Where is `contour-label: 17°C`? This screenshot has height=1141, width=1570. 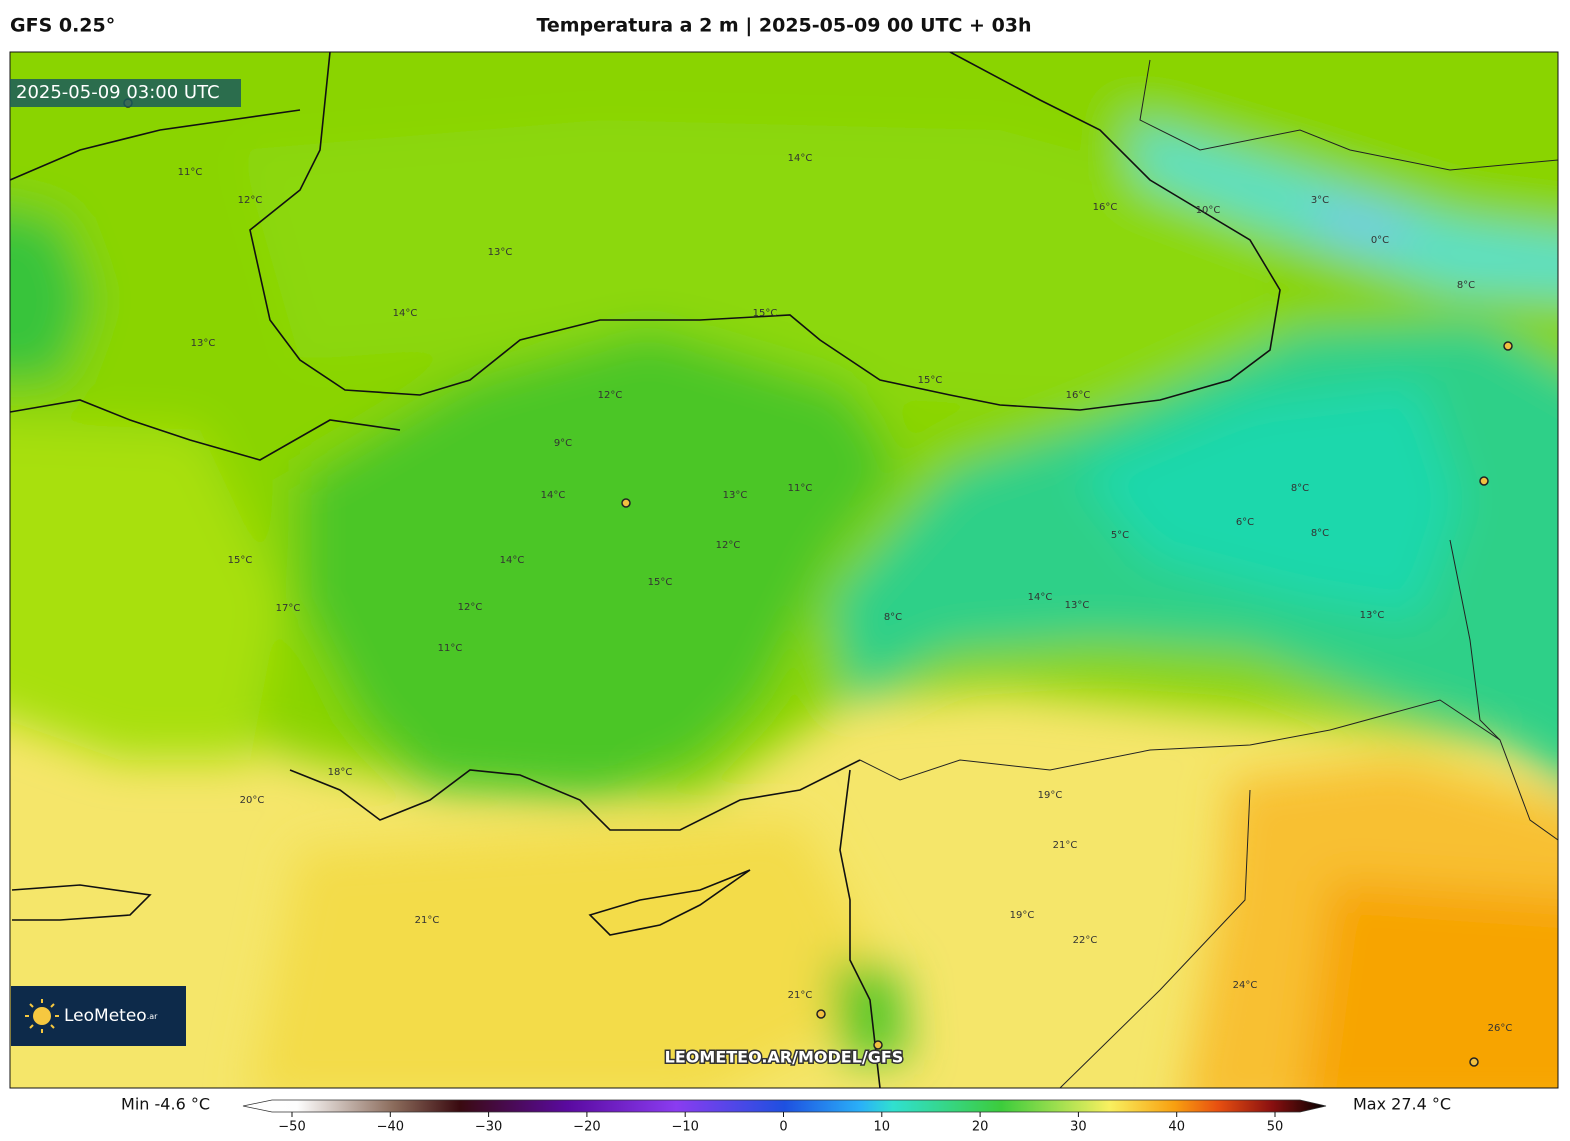
contour-label: 17°C is located at coordinates (288, 608).